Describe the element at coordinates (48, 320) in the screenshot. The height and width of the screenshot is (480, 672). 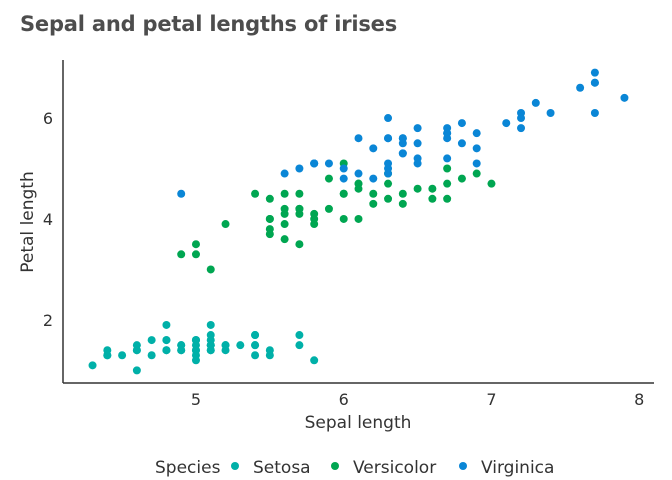
I see `y-tick-label: 2` at that location.